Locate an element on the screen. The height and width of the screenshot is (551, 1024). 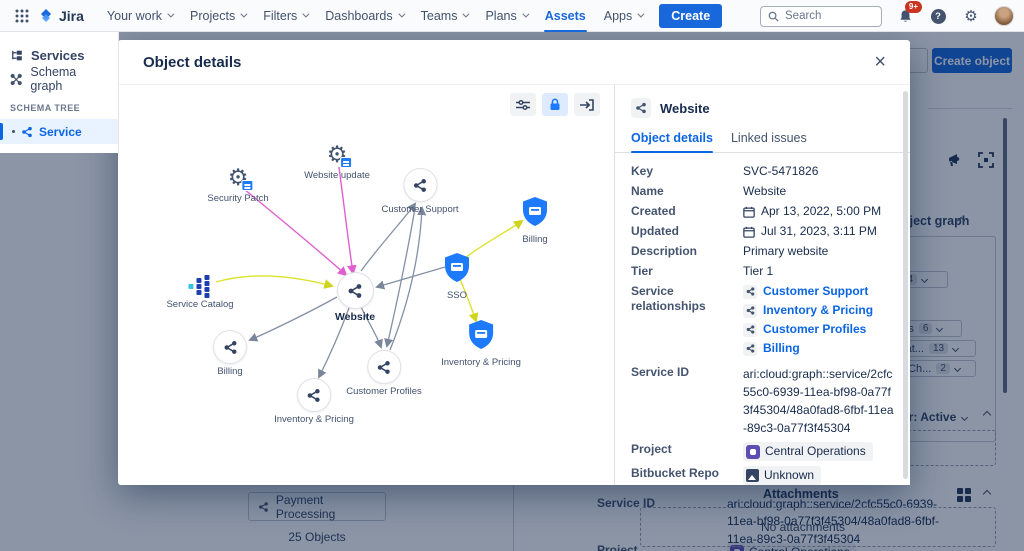
field-tier: Tier Tier 1 is located at coordinates (702, 271).